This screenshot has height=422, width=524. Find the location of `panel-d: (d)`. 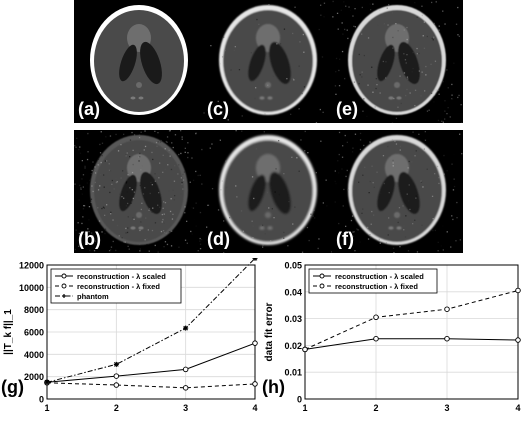

panel-d: (d) is located at coordinates (268, 191).